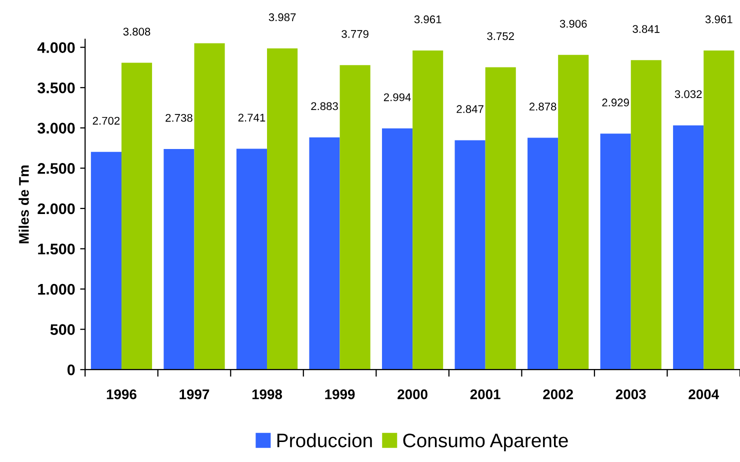 The image size is (740, 462). I want to click on x-tick-label: 1996, so click(121, 394).